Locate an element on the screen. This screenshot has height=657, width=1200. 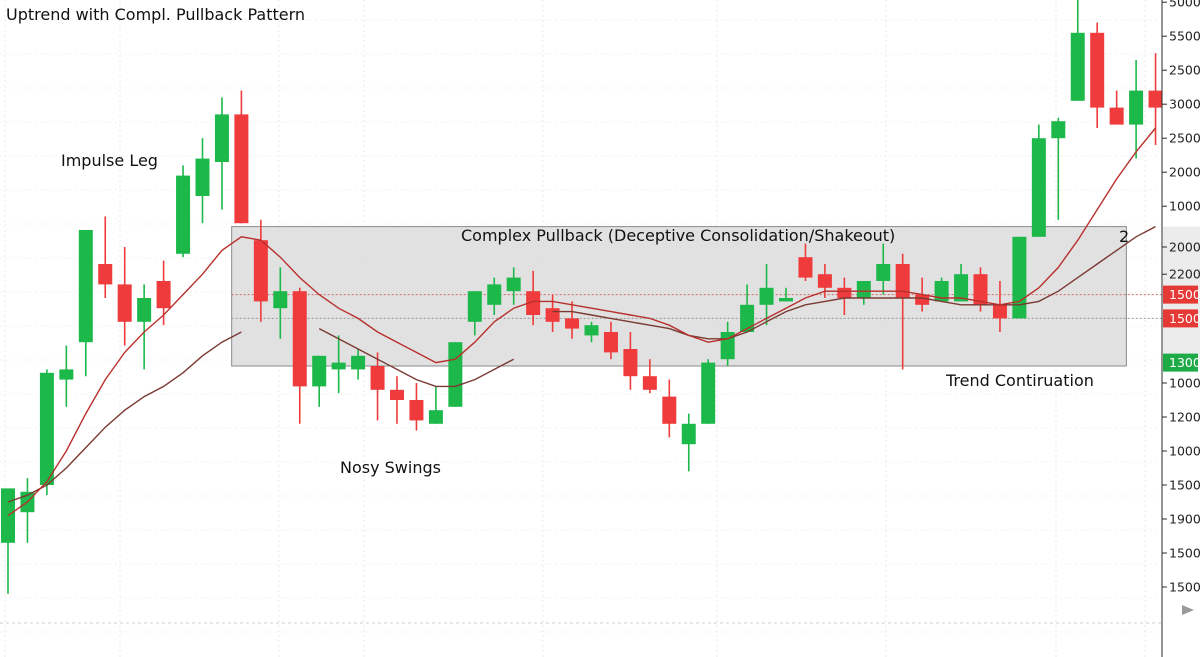
price-tag: 1500 is located at coordinates (1181, 294).